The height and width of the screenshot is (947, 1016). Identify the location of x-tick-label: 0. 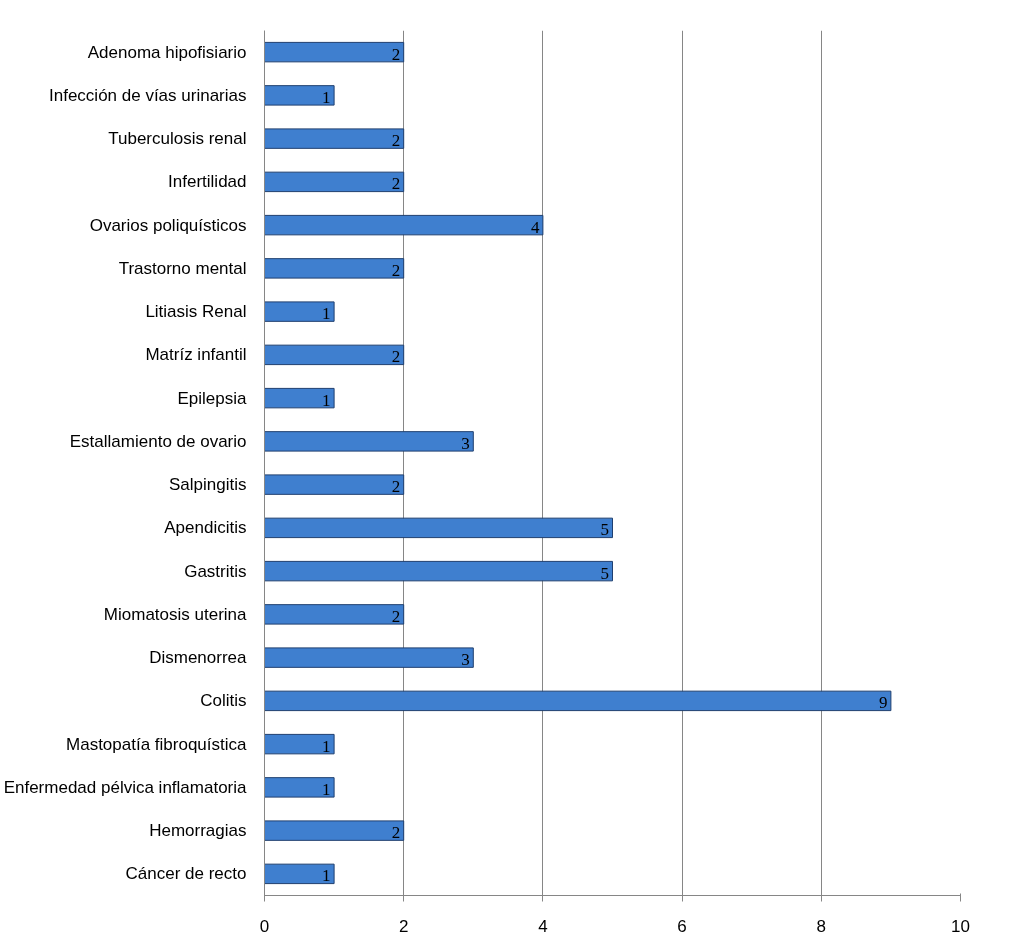
(264, 926).